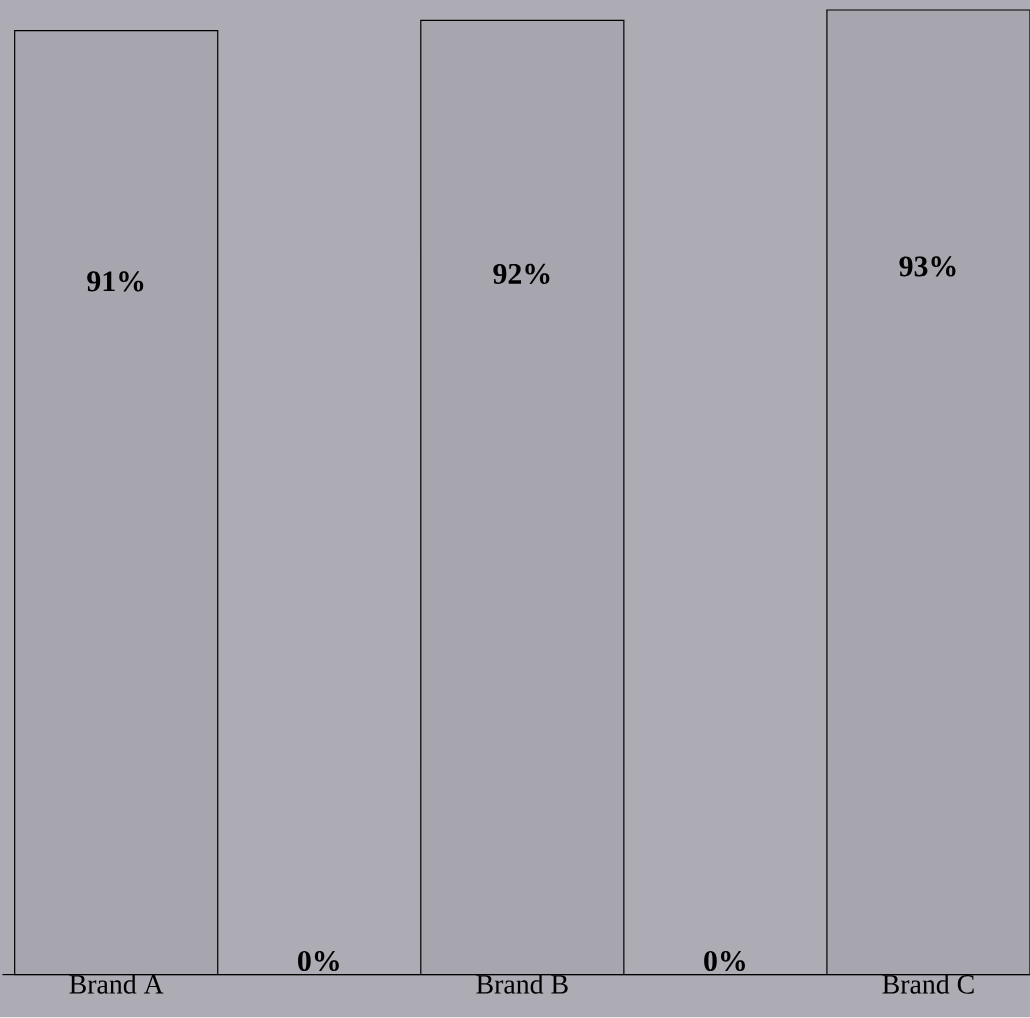 The height and width of the screenshot is (1018, 1030). I want to click on data-label: 93%, so click(927, 266).